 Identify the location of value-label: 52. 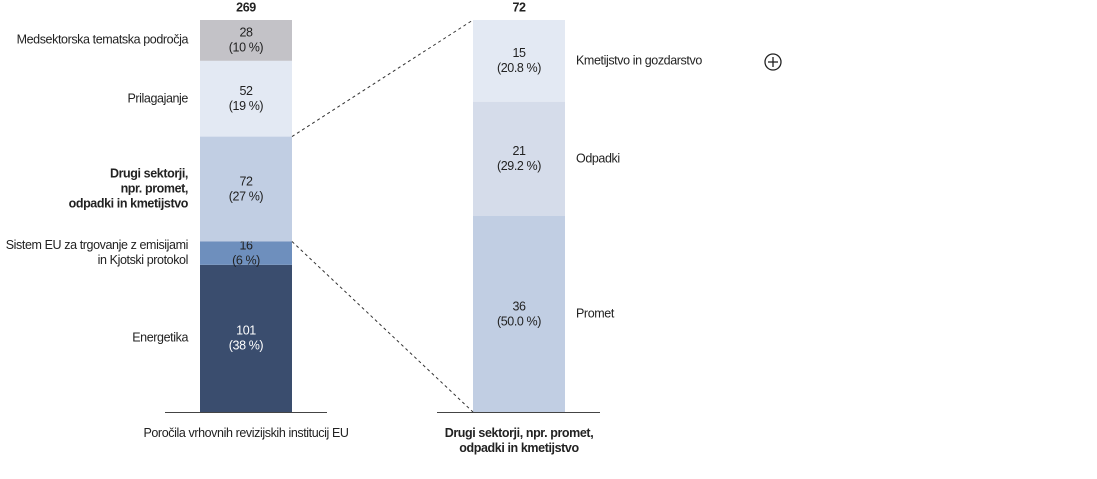
(246, 91).